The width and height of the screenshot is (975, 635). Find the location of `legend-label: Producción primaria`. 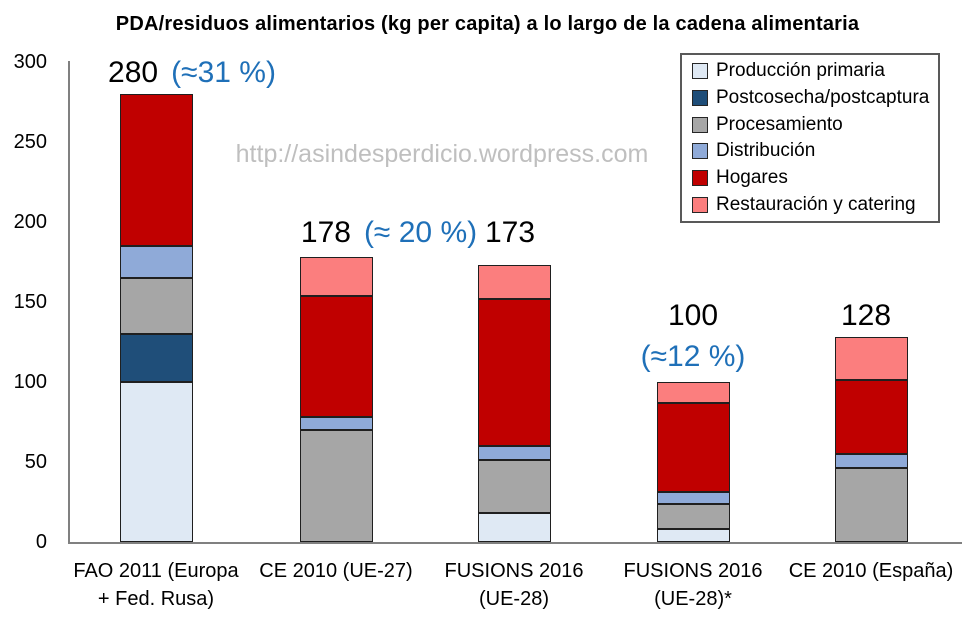

legend-label: Producción primaria is located at coordinates (800, 71).